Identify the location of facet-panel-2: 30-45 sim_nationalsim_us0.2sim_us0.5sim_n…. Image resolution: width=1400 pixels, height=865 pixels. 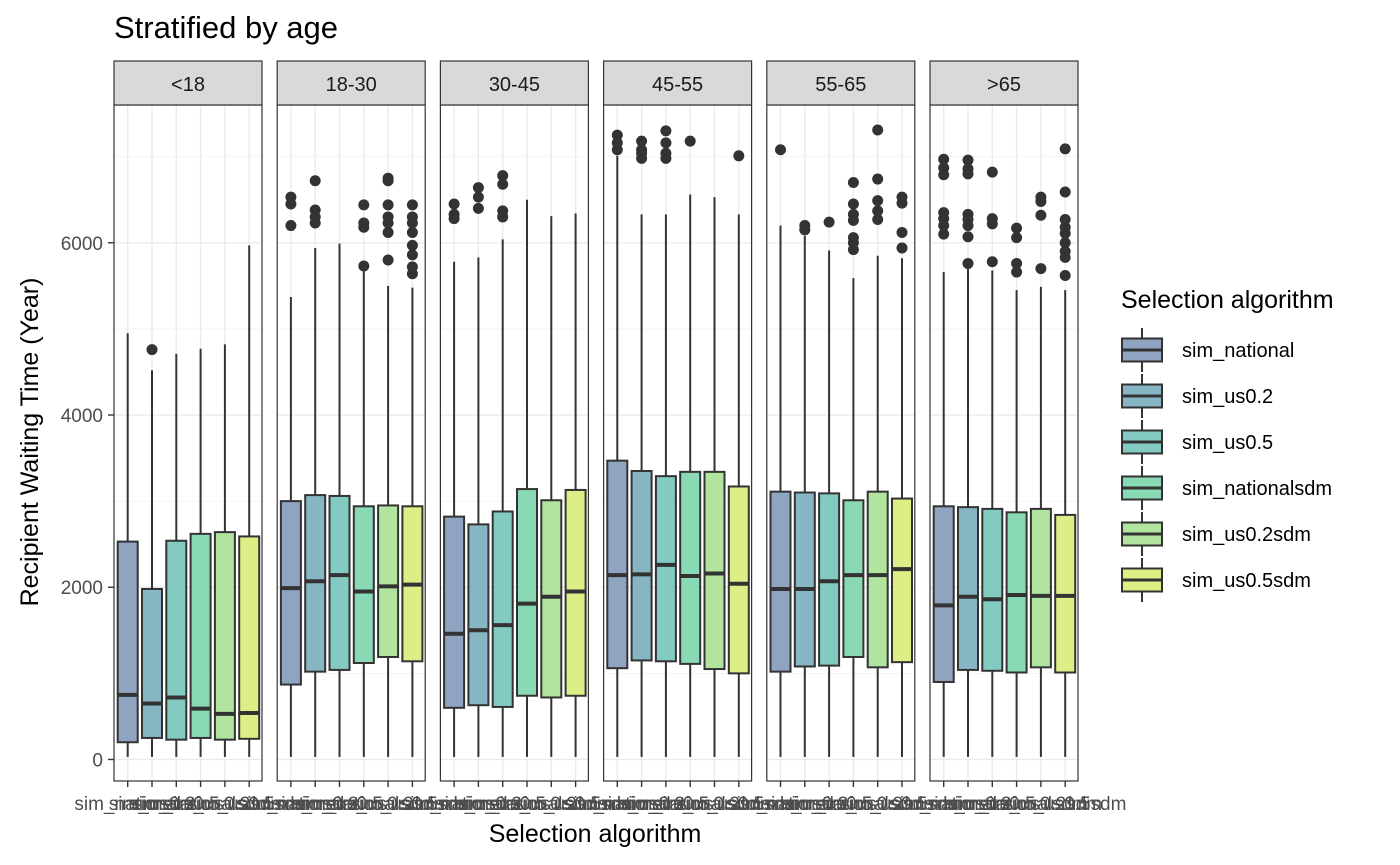
(519, 437).